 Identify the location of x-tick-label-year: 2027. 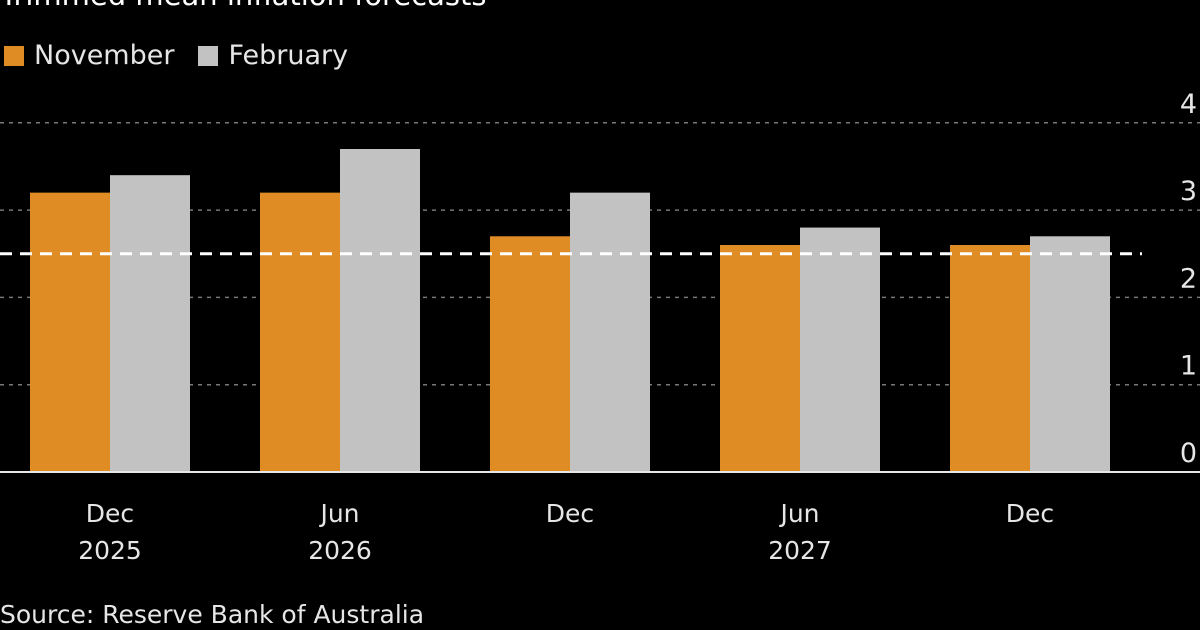
(800, 550).